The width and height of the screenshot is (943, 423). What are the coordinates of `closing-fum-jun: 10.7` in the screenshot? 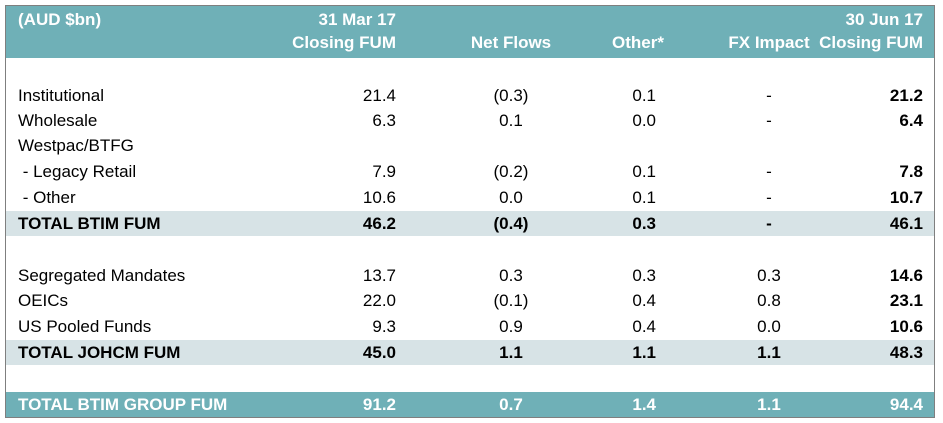 It's located at (906, 197).